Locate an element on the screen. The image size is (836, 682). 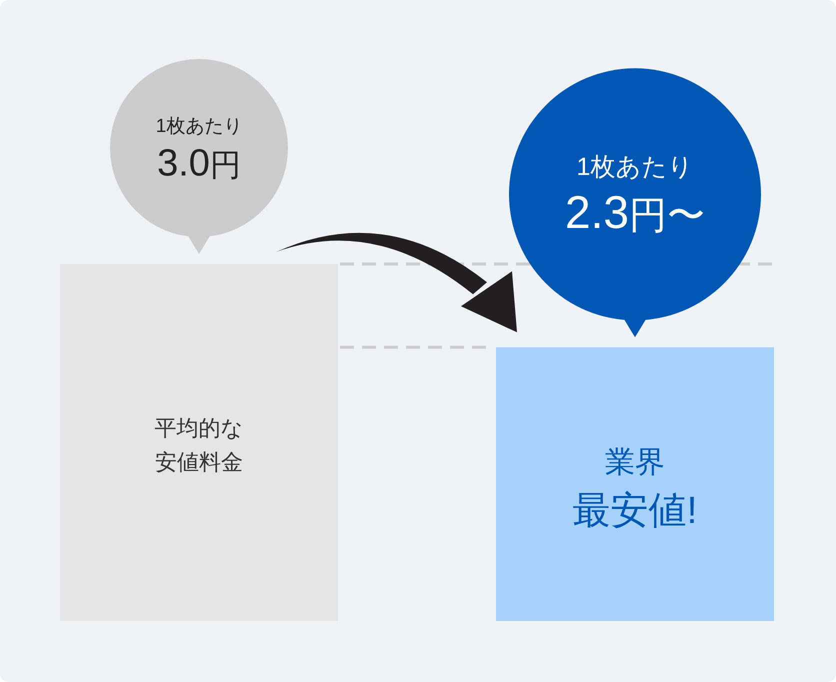
data-label: 1枚あたり 2.3円〜 is located at coordinates (635, 195).